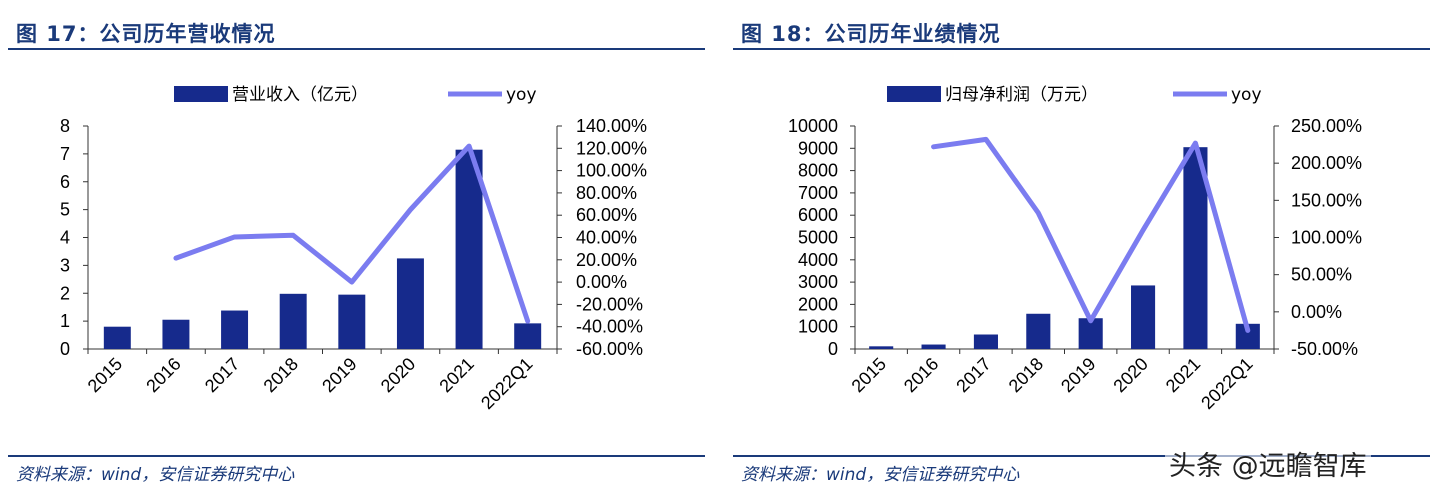 The image size is (1443, 495). I want to click on y-tick-label-left: 9000, so click(818, 148).